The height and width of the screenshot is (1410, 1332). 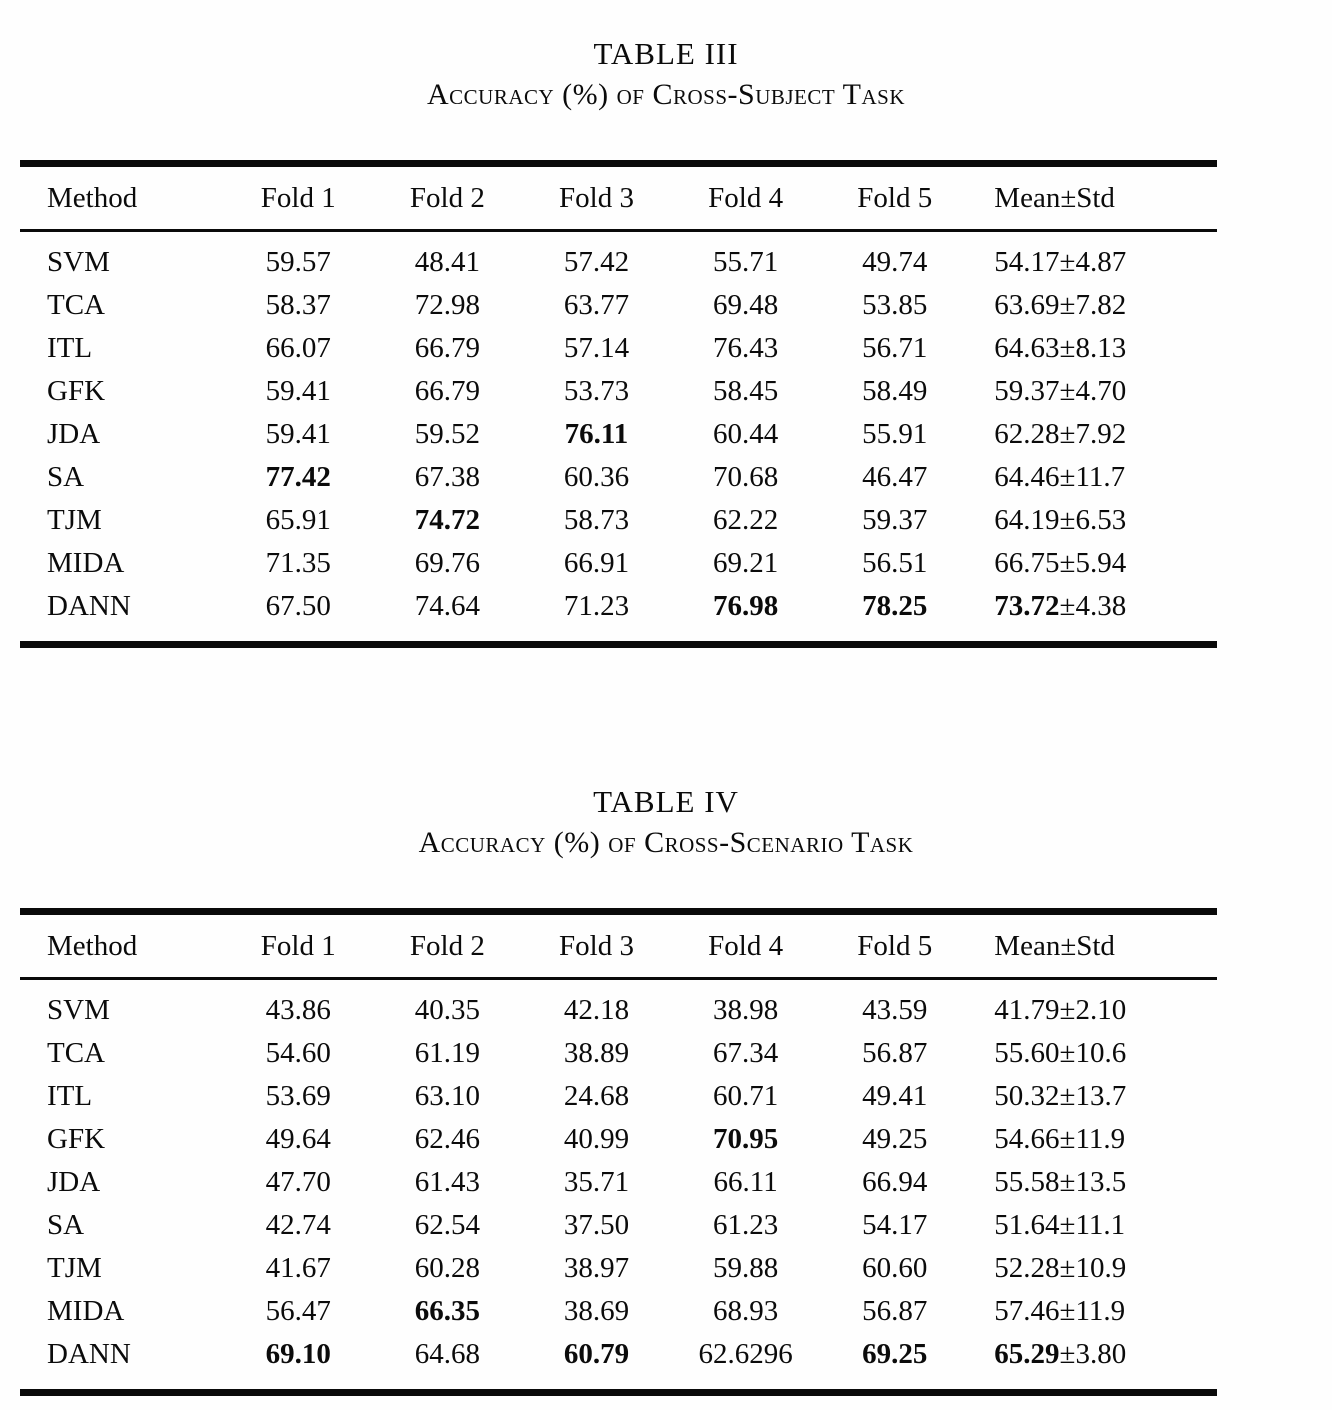 I want to click on table-row: MIDA 71.35 69.76 66.91 69.21 56.51 66.75±5.94, so click(x=618, y=563).